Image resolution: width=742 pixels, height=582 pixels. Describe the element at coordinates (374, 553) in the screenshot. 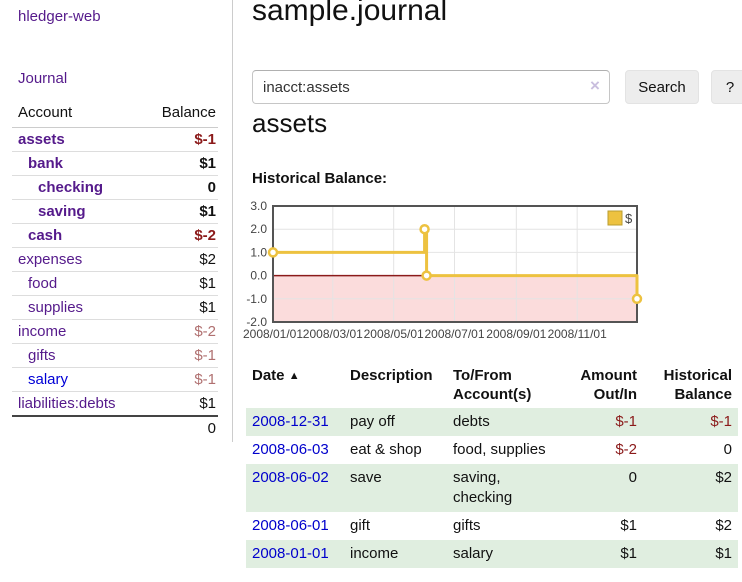

I see `txn-description: income` at that location.